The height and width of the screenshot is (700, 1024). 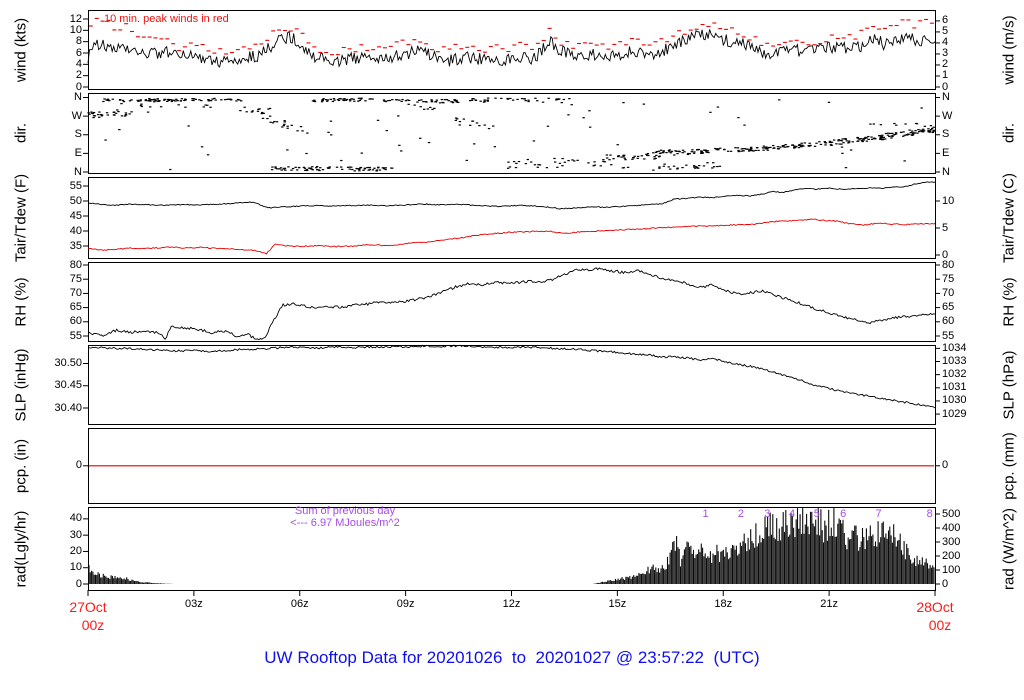 What do you see at coordinates (166, 19) in the screenshot?
I see `peak-winds-note: 10 min. peak winds in red` at bounding box center [166, 19].